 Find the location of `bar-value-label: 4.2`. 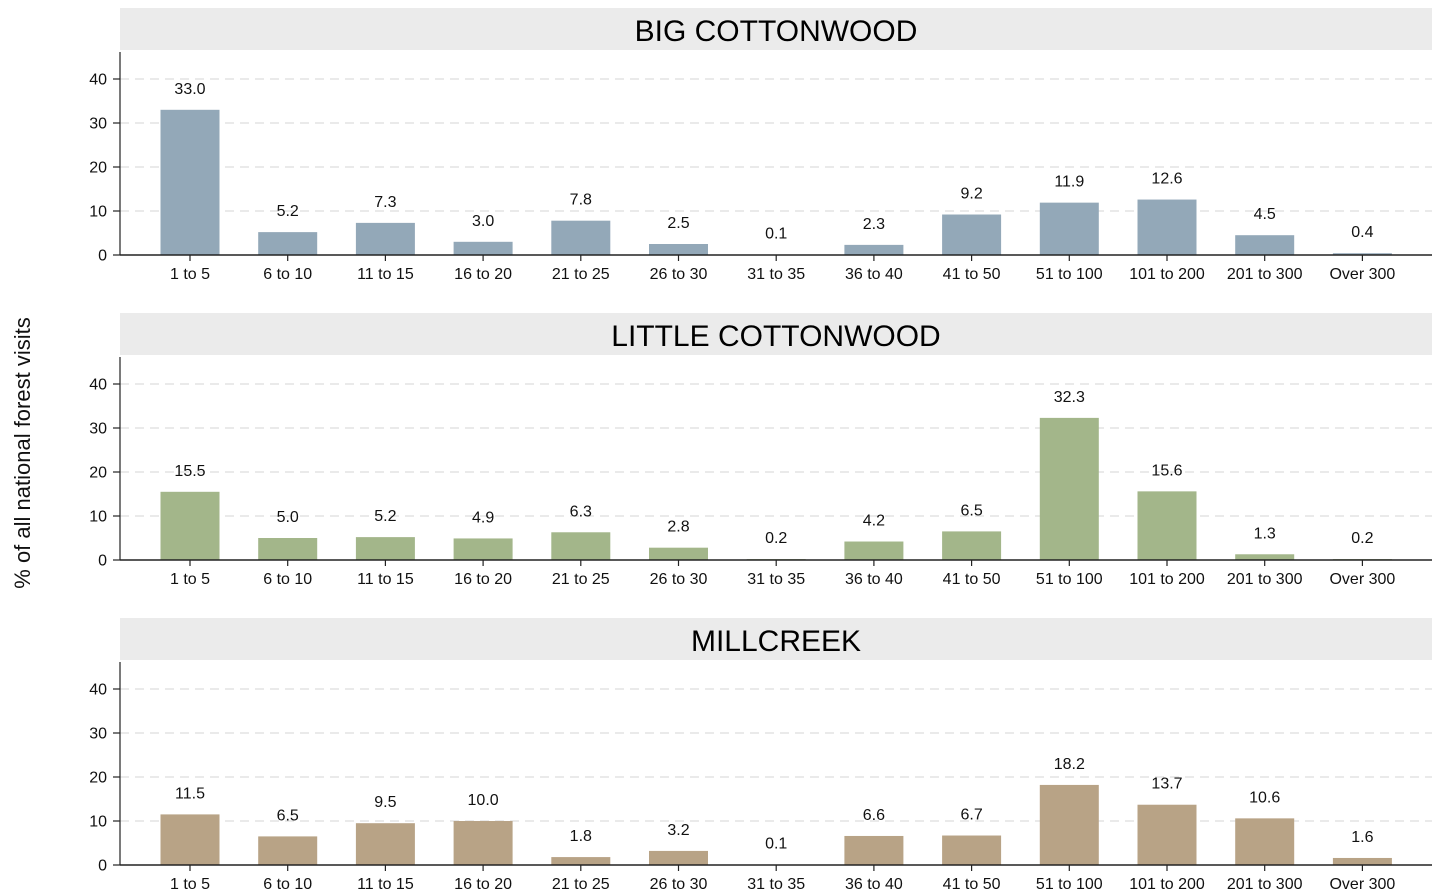

bar-value-label: 4.2 is located at coordinates (874, 521).